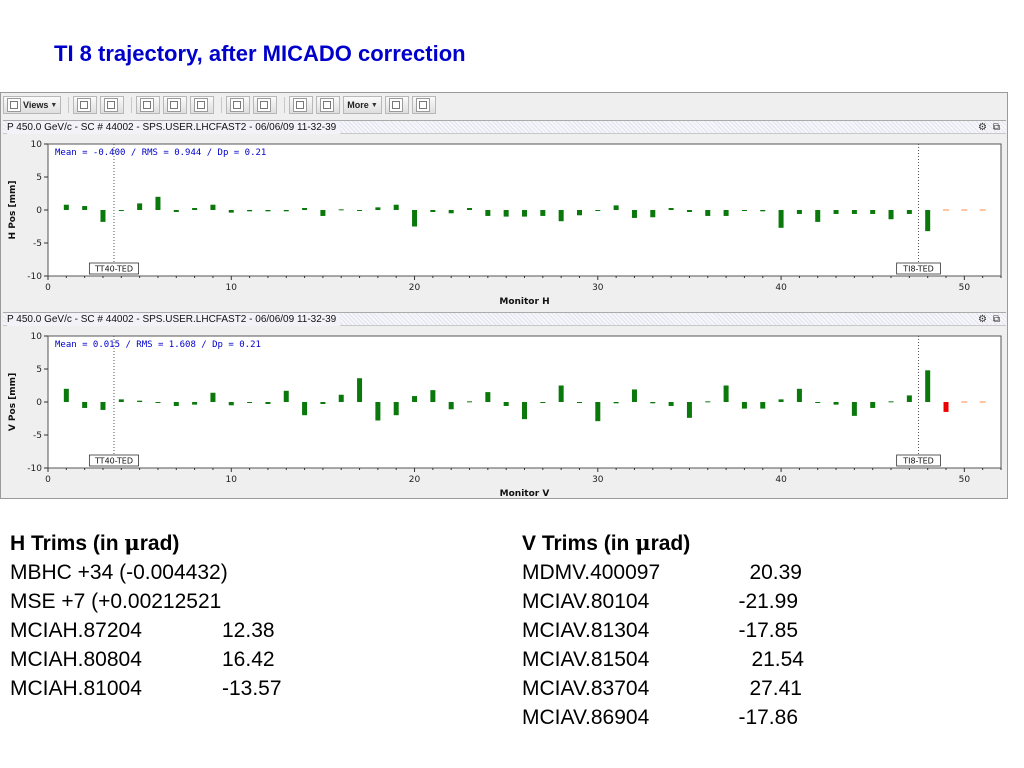 The image size is (1024, 768). What do you see at coordinates (423, 105) in the screenshot?
I see `print-button` at bounding box center [423, 105].